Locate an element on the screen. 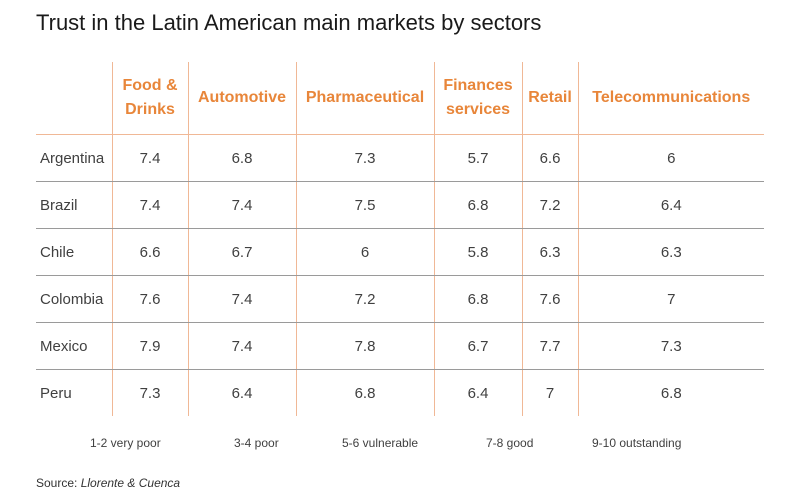 The height and width of the screenshot is (502, 800). header-finances-services: Finances services is located at coordinates (477, 98).